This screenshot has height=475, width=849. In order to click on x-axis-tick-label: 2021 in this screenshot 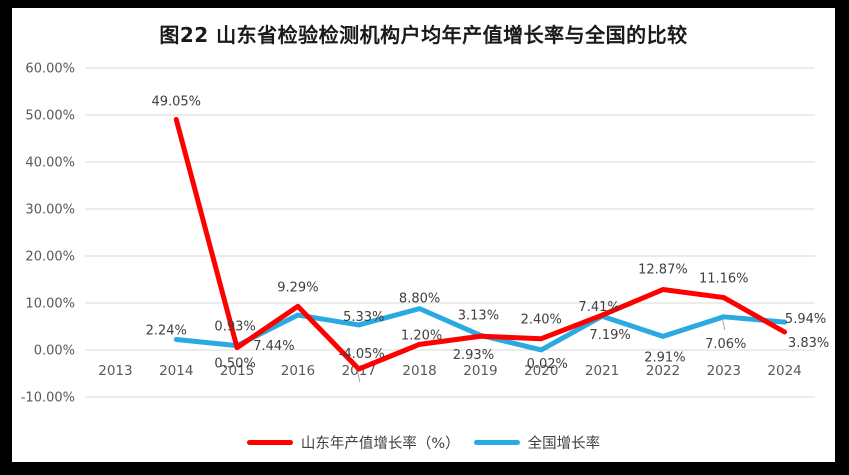, I will do `click(602, 371)`.